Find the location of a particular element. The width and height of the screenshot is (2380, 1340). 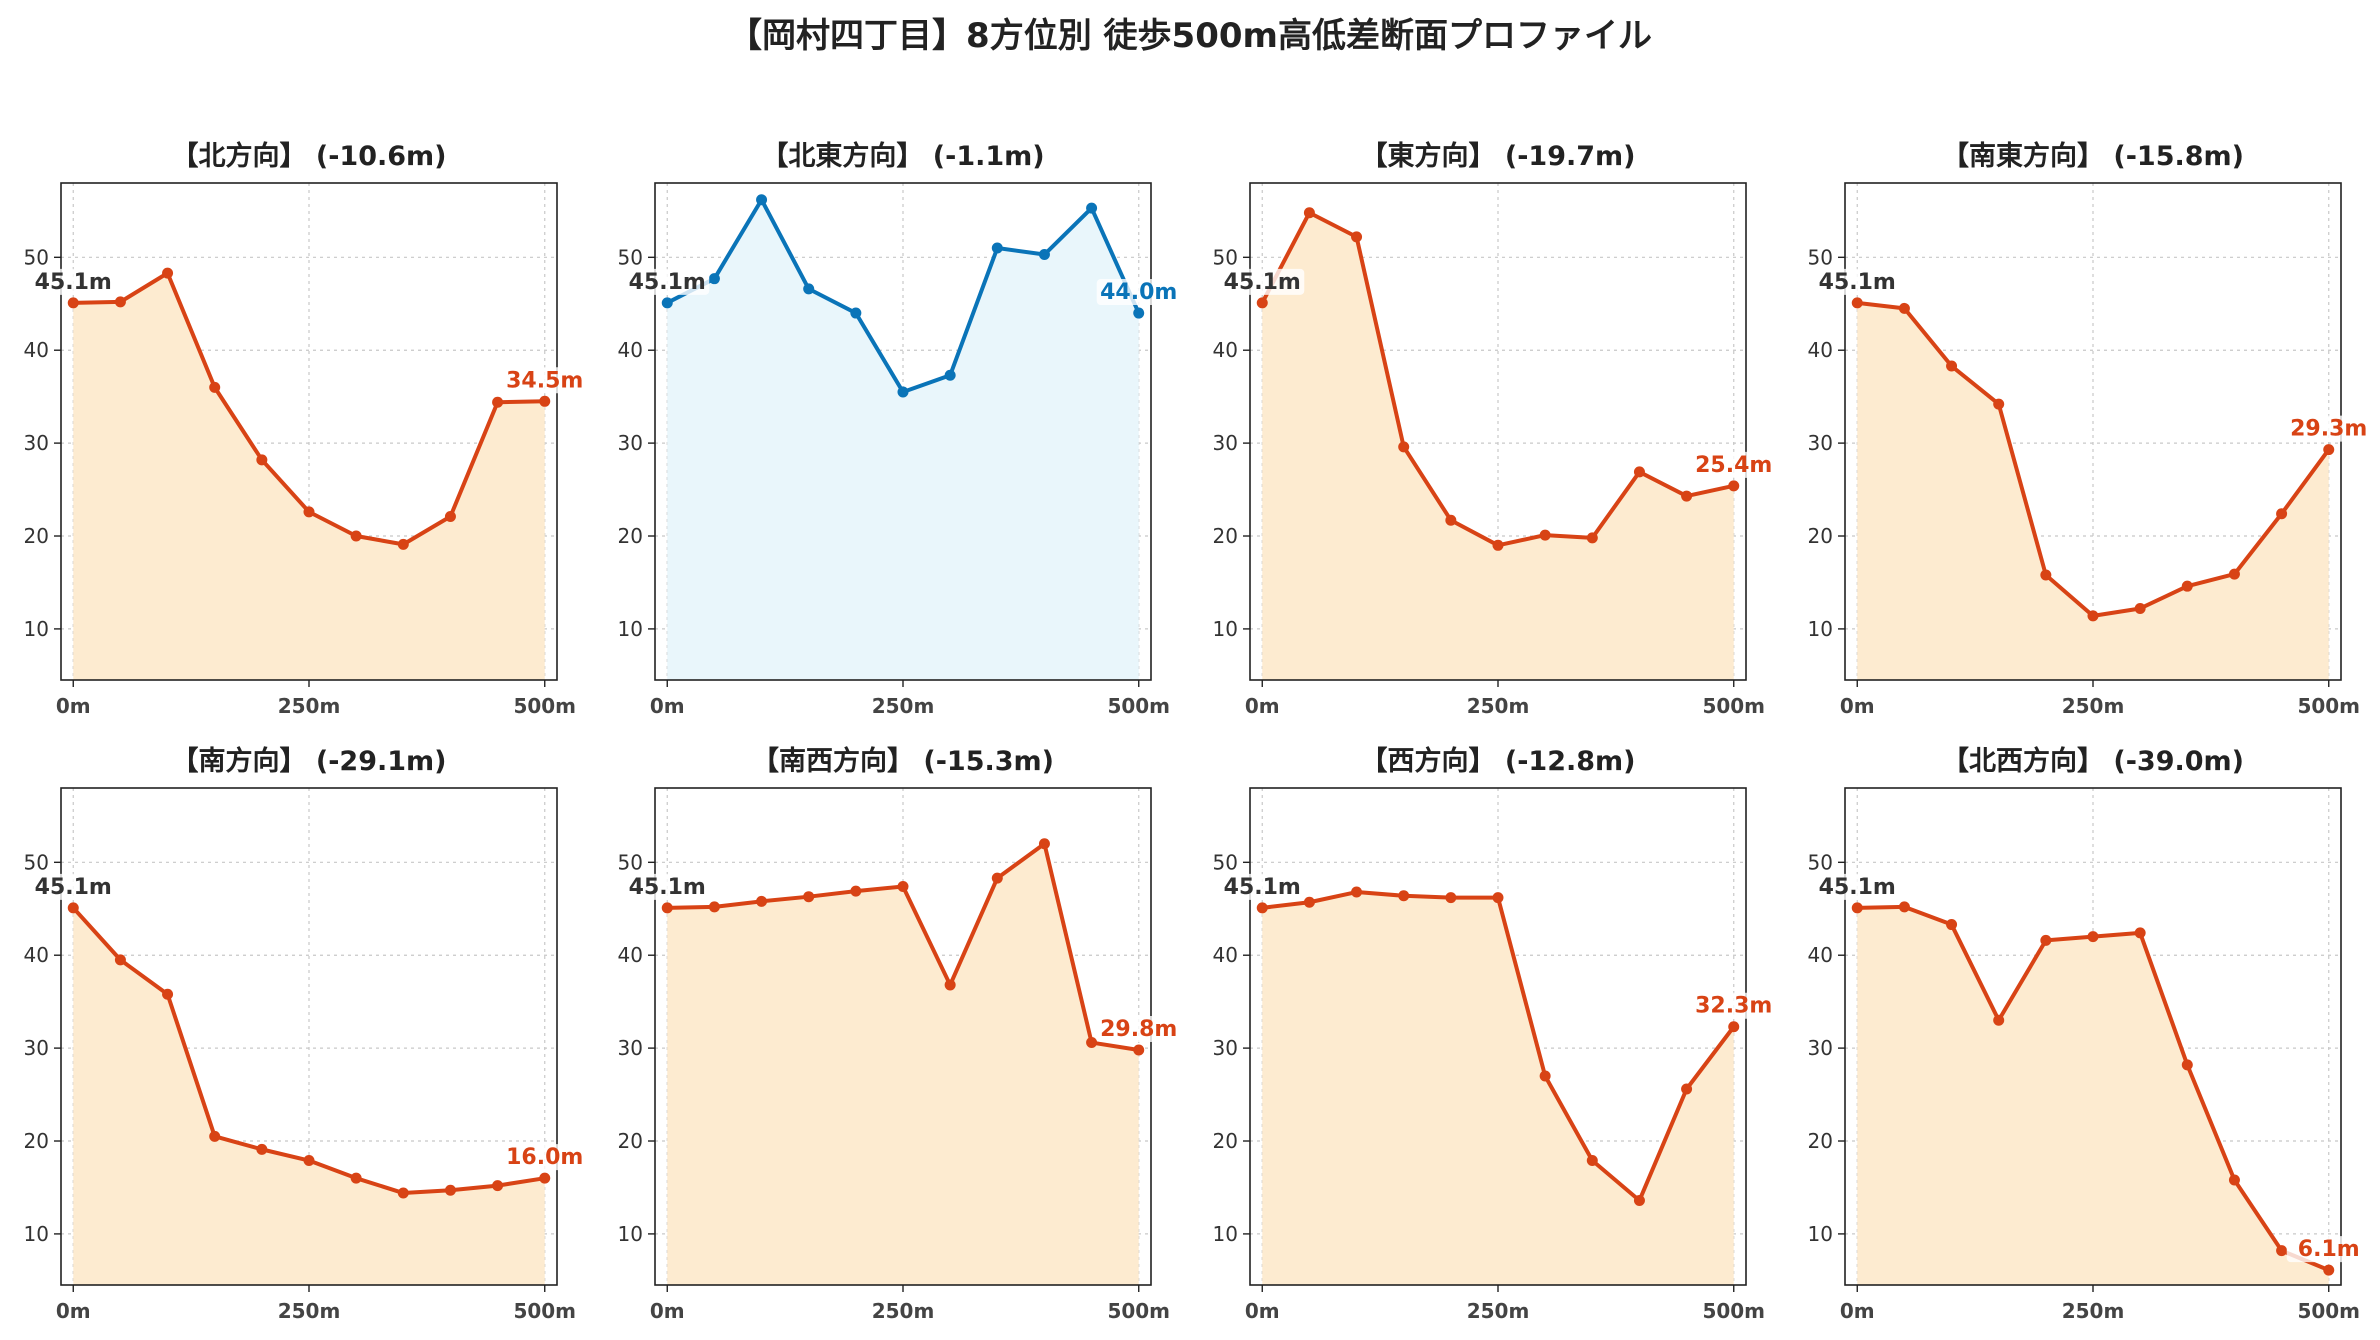

figure-title: 【岡村四丁目】8方位別 徒歩500m高低差断面プロファイル is located at coordinates (1190, 36).